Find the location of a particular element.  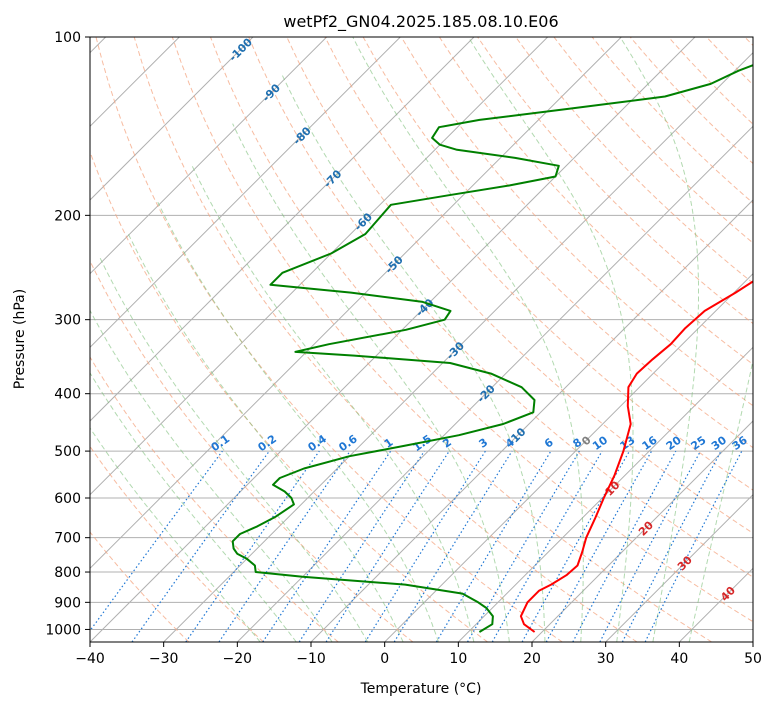

y-axis-ticks: 100 200 300 400 500 600 700 800 900 1000 is located at coordinates (67, 334).